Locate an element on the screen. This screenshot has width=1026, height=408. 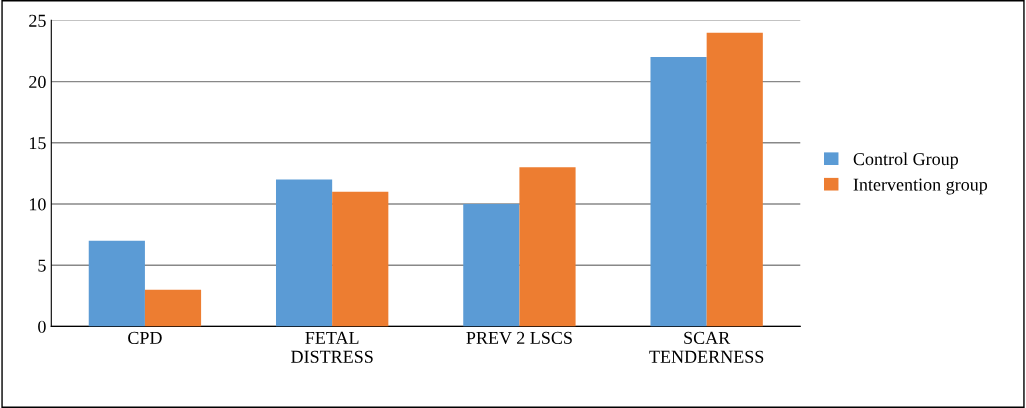
legend-label: Intervention group is located at coordinates (920, 186).